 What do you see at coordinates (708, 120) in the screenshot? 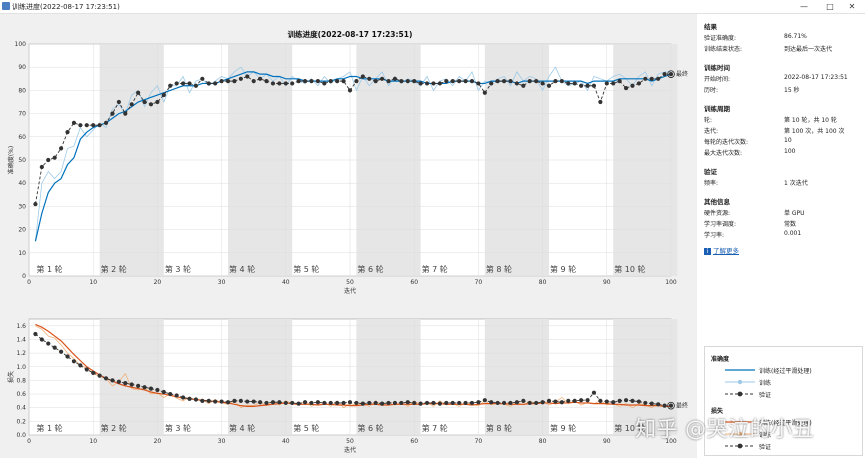
I see `epoch-label: 轮:` at bounding box center [708, 120].